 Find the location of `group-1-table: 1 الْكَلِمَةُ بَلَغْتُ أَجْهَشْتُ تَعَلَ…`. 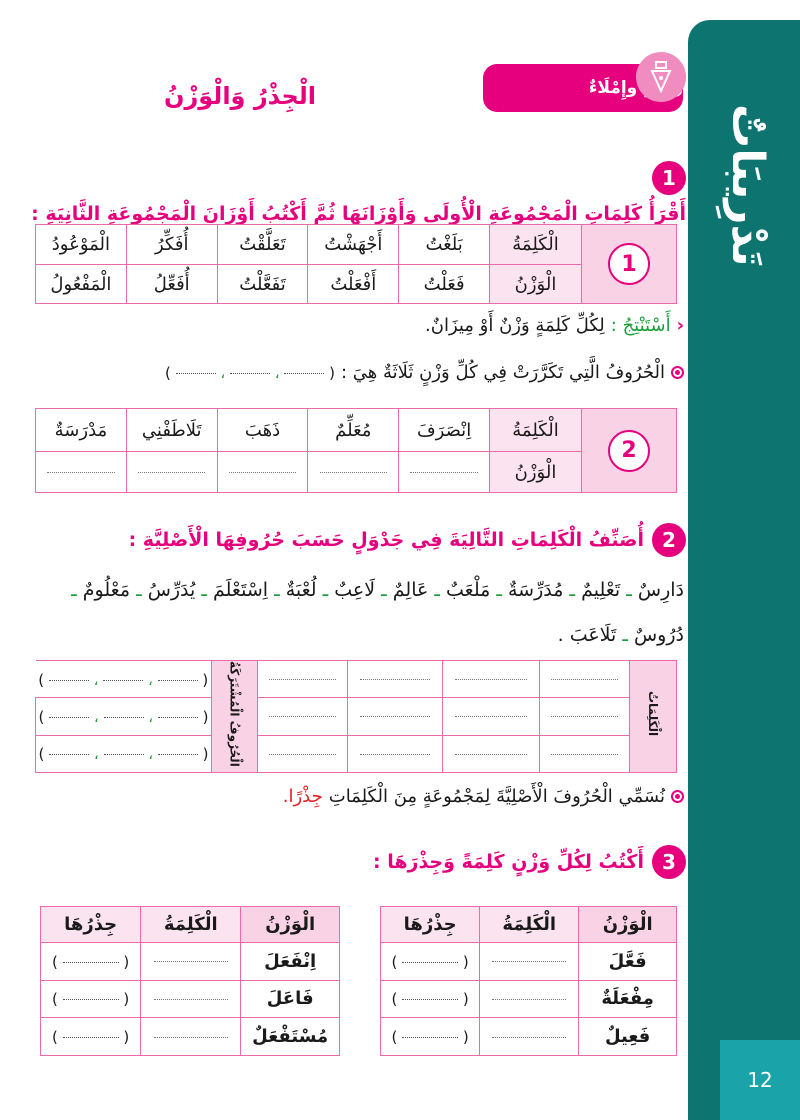

group-1-table: 1 الْكَلِمَةُ بَلَغْتُ أَجْهَشْتُ تَعَلَ… is located at coordinates (356, 264).